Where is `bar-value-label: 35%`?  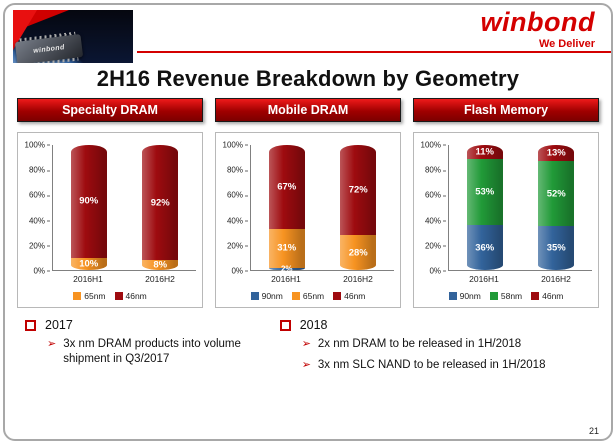
bar-value-label: 35% is located at coordinates (556, 248).